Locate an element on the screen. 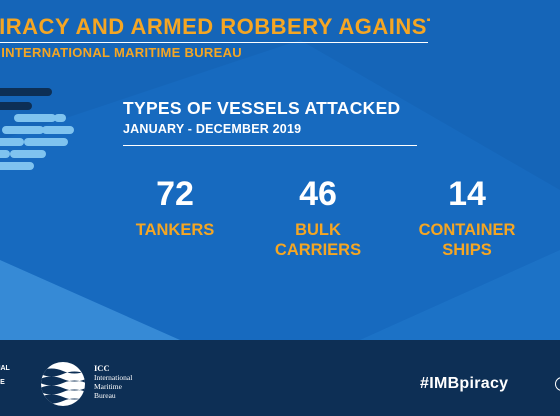  icc-wordmark: ICC International Maritime Bureau is located at coordinates (113, 382).